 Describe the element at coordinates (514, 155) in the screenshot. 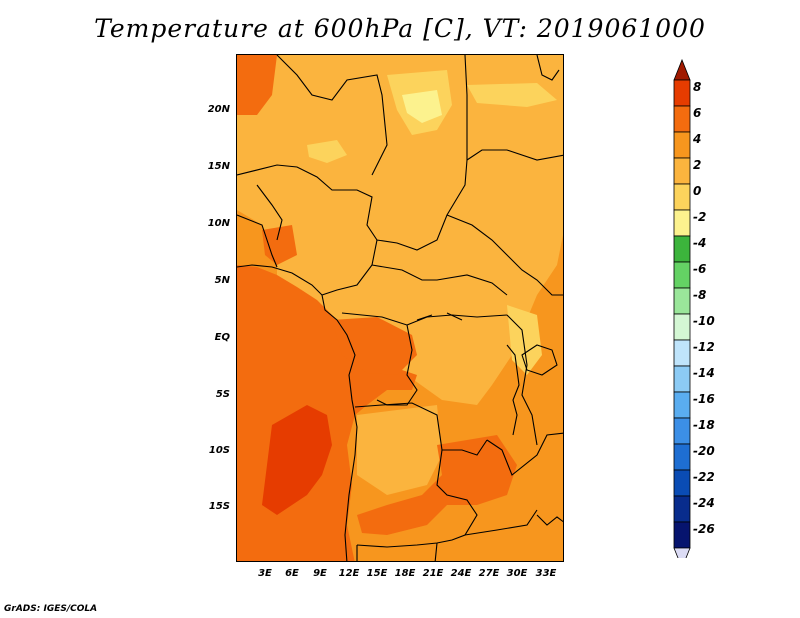

I see `border-east` at that location.